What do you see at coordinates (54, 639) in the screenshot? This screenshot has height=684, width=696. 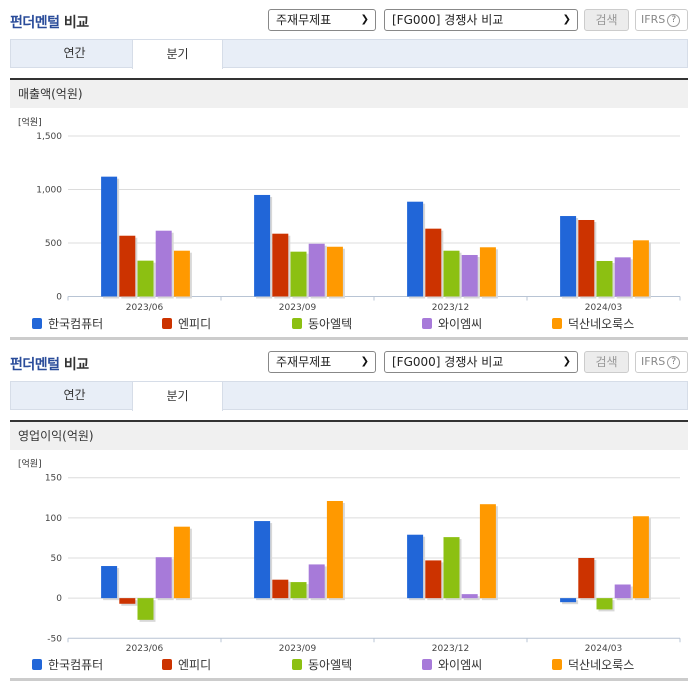 I see `y-tick-label: -50` at bounding box center [54, 639].